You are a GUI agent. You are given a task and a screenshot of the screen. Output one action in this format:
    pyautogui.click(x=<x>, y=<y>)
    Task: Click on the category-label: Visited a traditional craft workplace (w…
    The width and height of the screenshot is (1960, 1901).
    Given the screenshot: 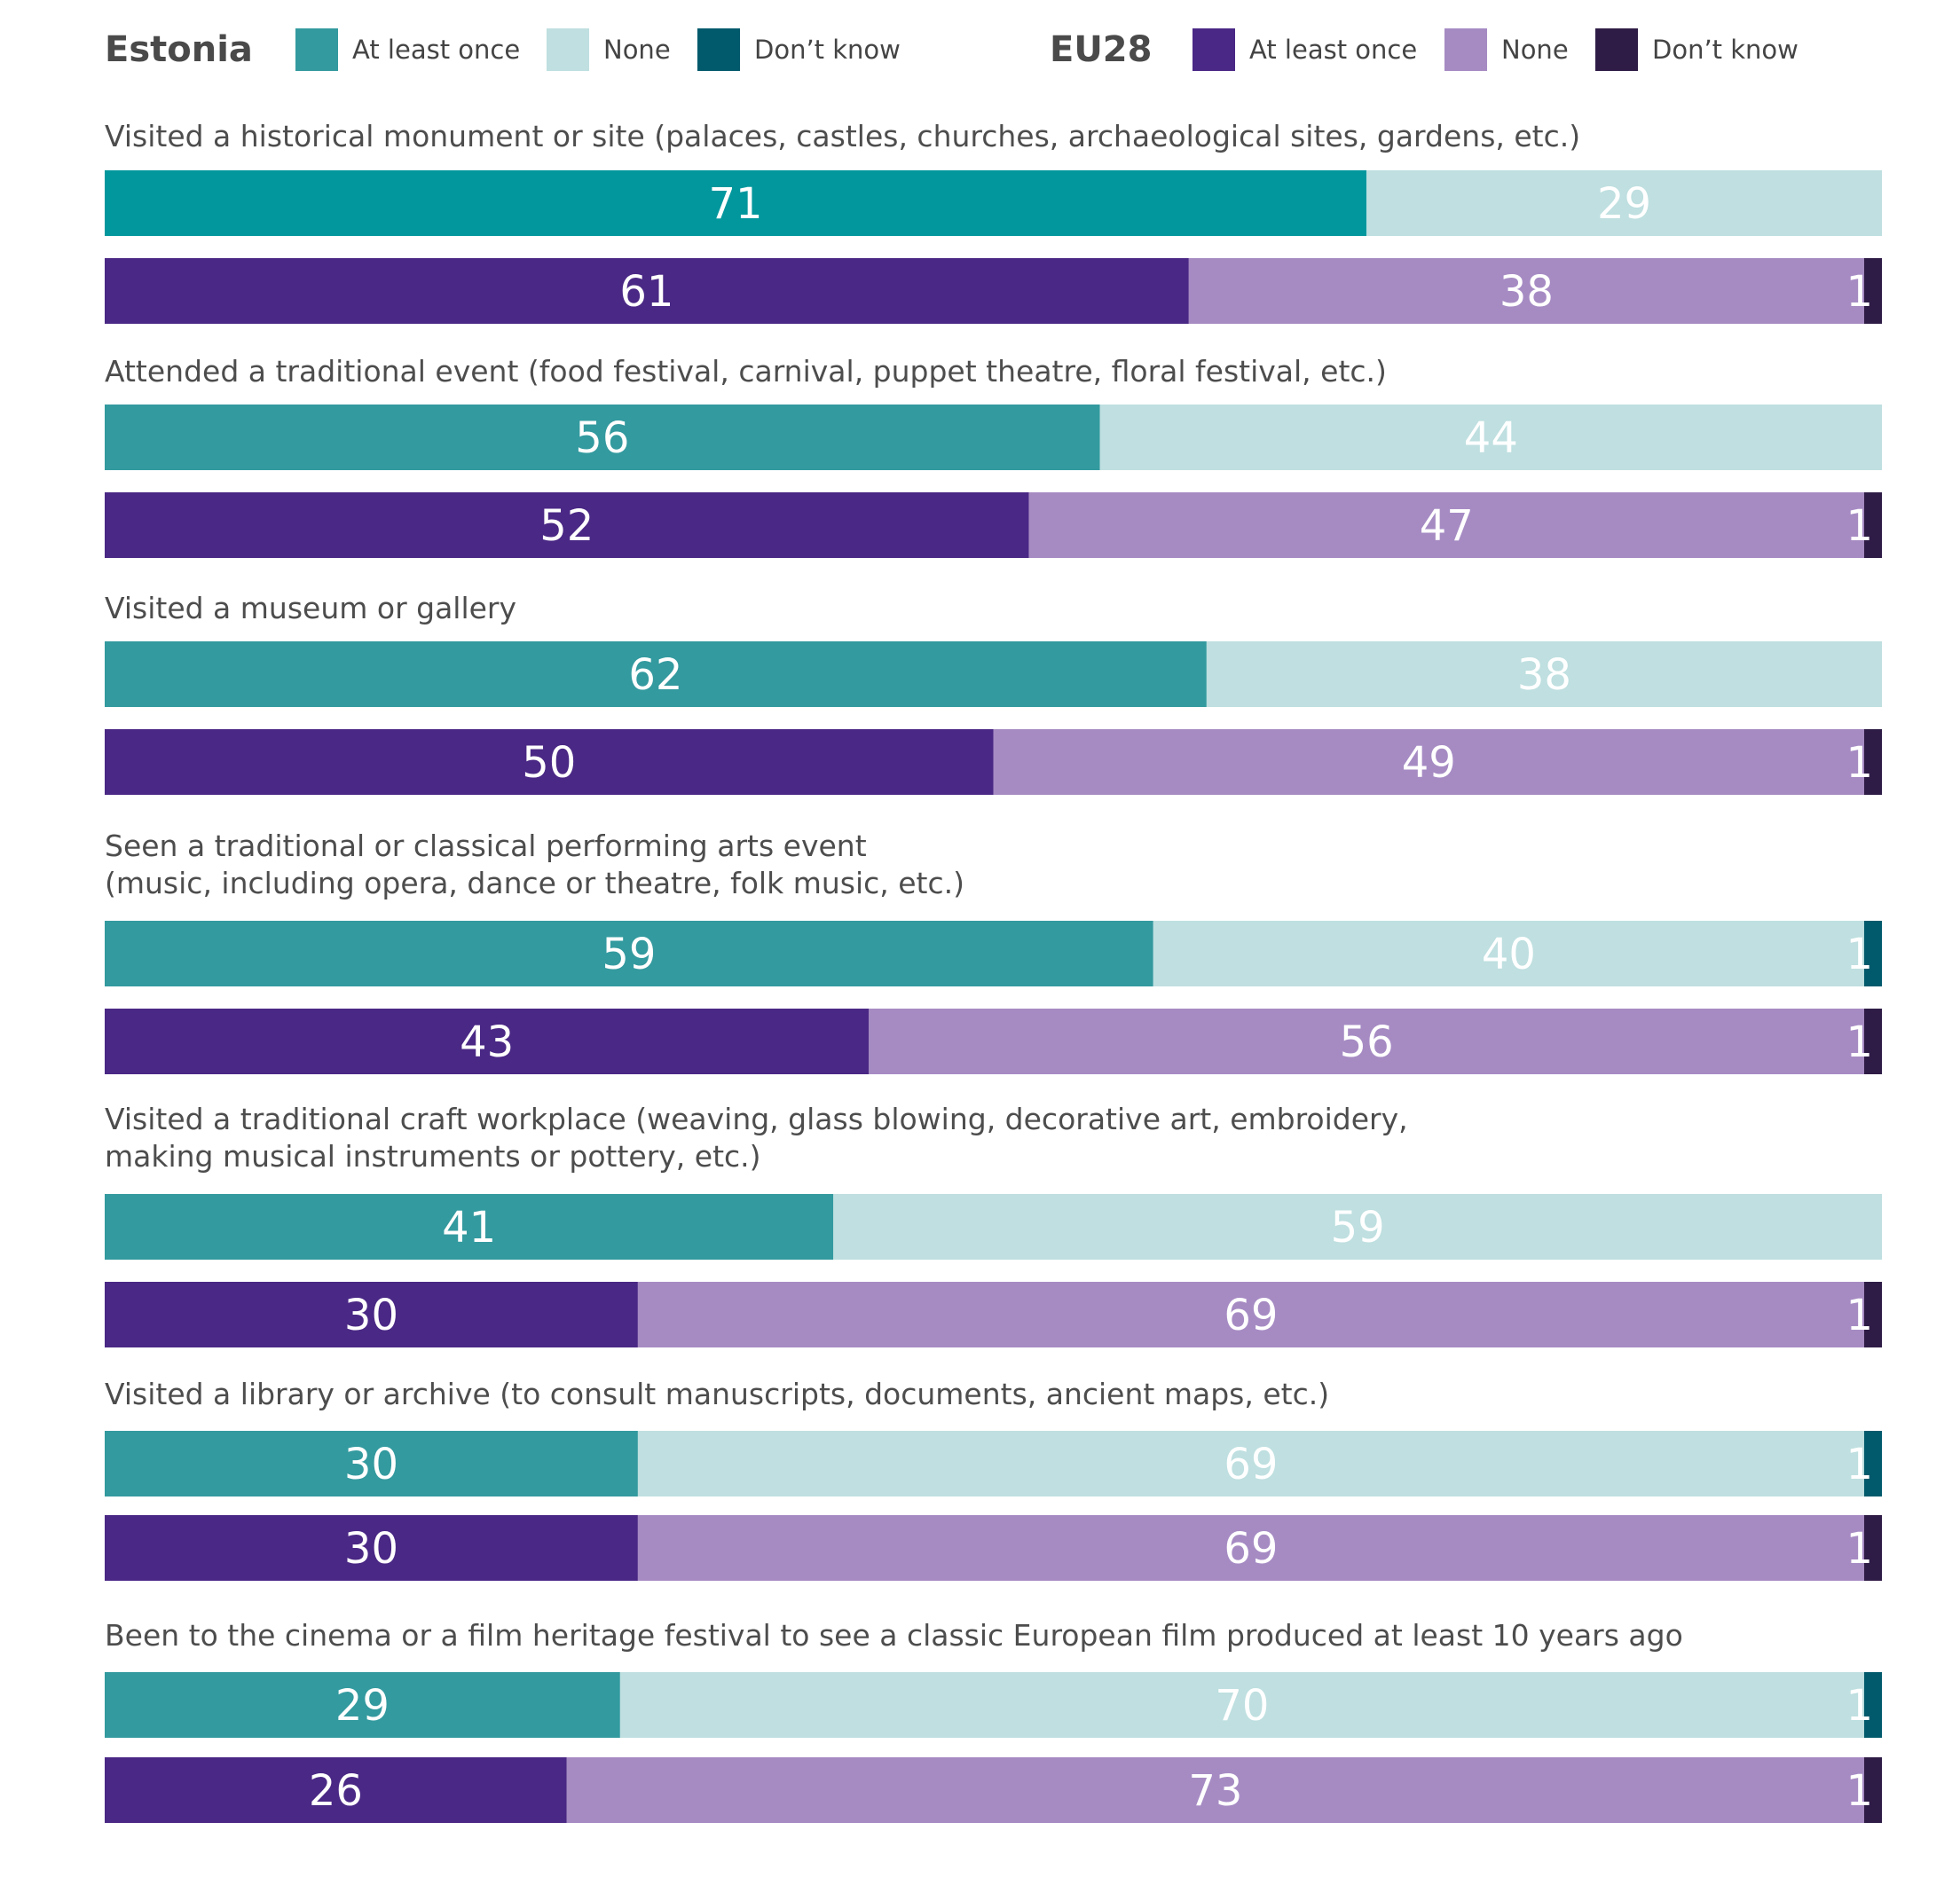 What is the action you would take?
    pyautogui.click(x=756, y=1119)
    